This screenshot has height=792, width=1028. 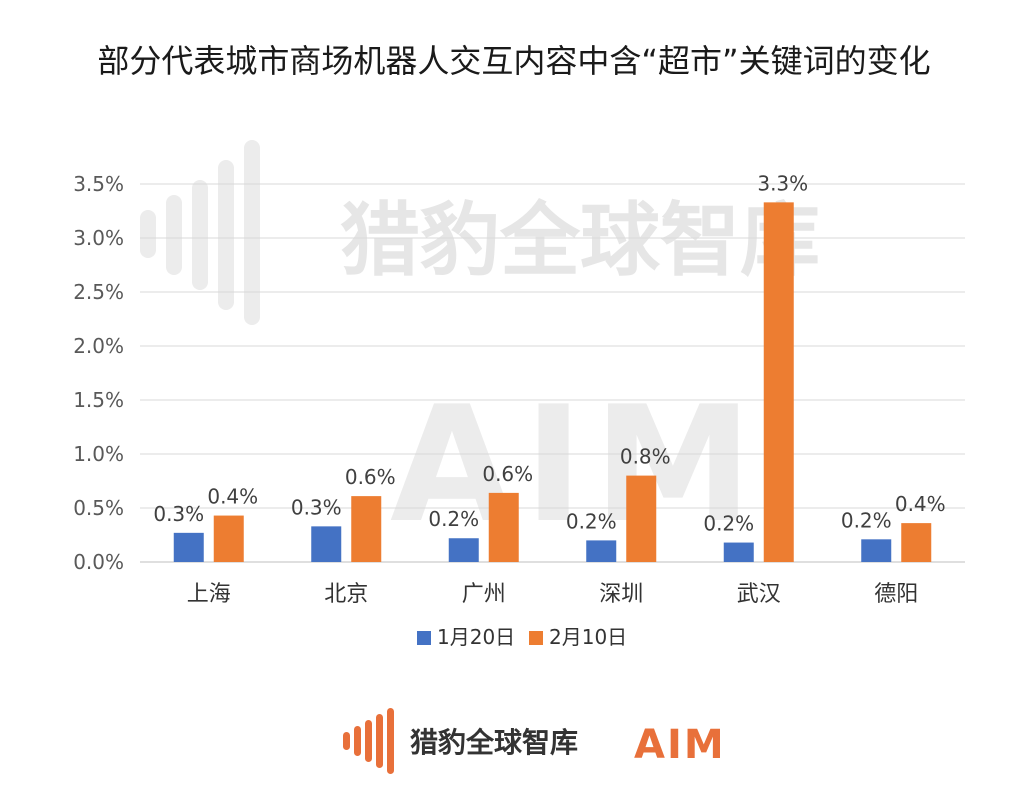 What do you see at coordinates (98, 400) in the screenshot?
I see `y-tick-label: 1.5%` at bounding box center [98, 400].